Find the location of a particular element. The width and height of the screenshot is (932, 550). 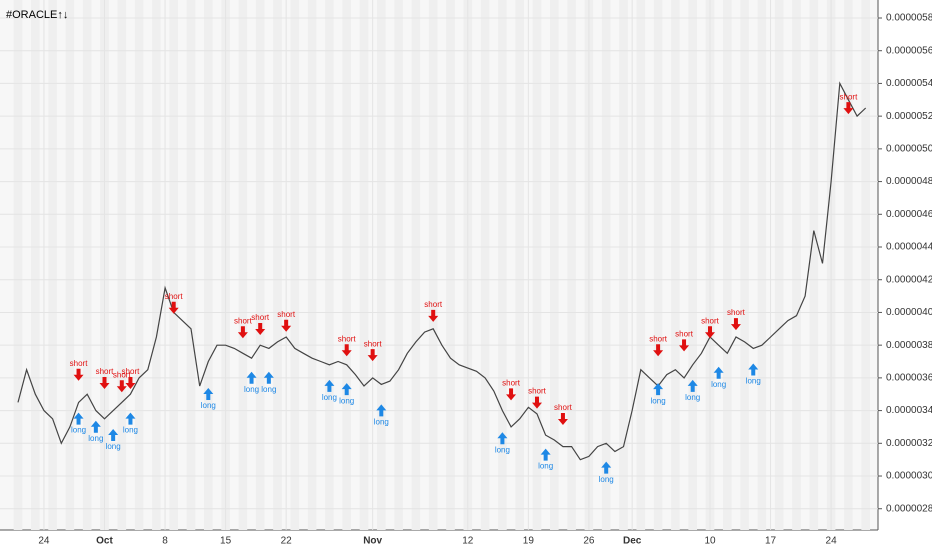

x-tick-label: 8 is located at coordinates (165, 541).